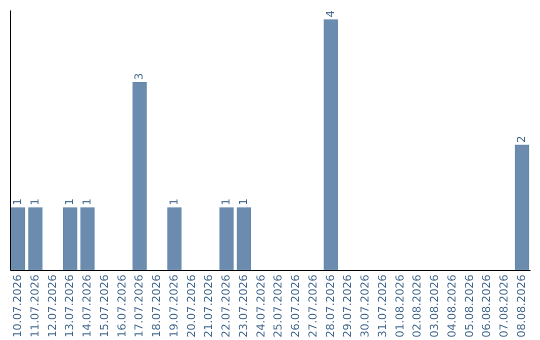 The height and width of the screenshot is (340, 540). Describe the element at coordinates (504, 306) in the screenshot. I see `x-tick-label: 07.08.2026` at that location.